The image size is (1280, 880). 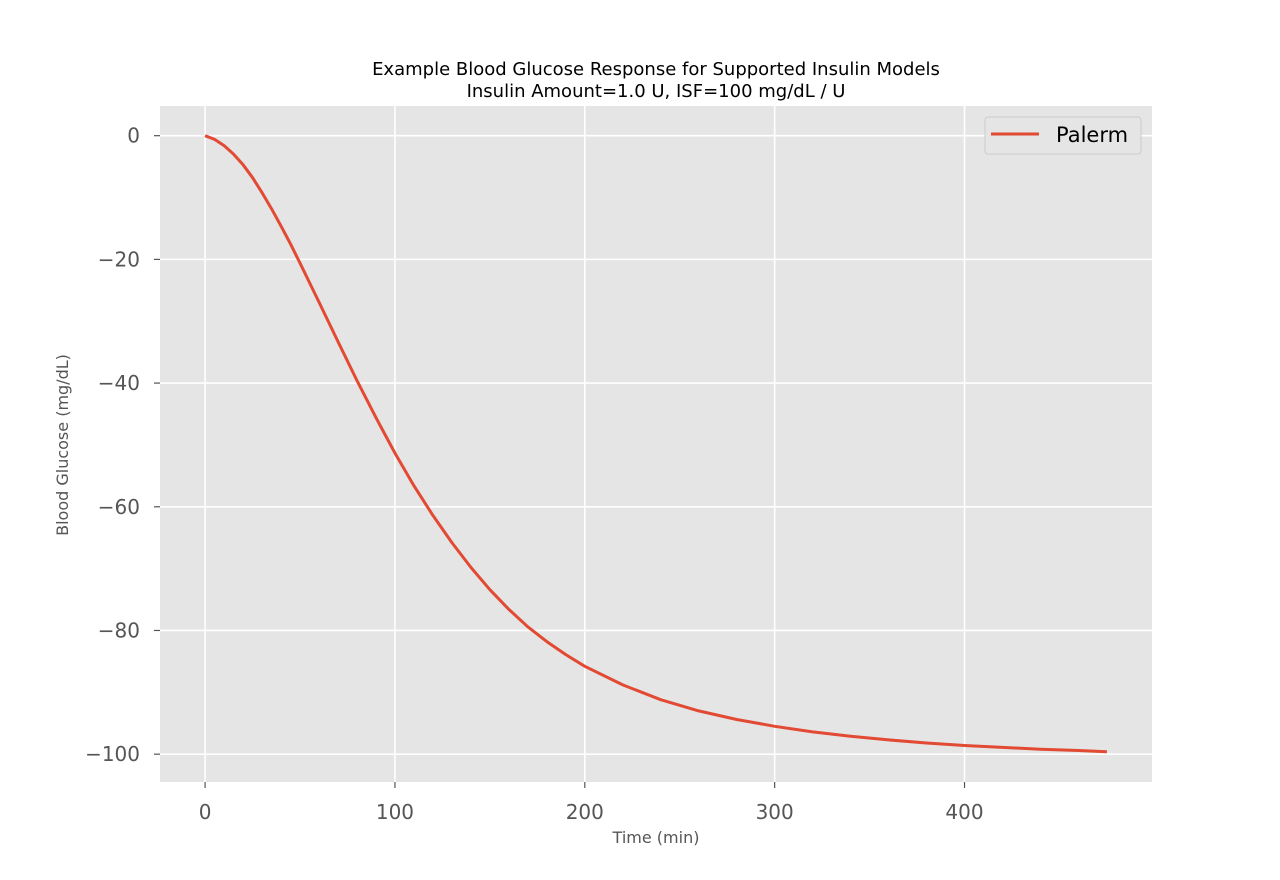 What do you see at coordinates (62, 445) in the screenshot?
I see `y-axis-label: Blood Glucose (mg/dL)` at bounding box center [62, 445].